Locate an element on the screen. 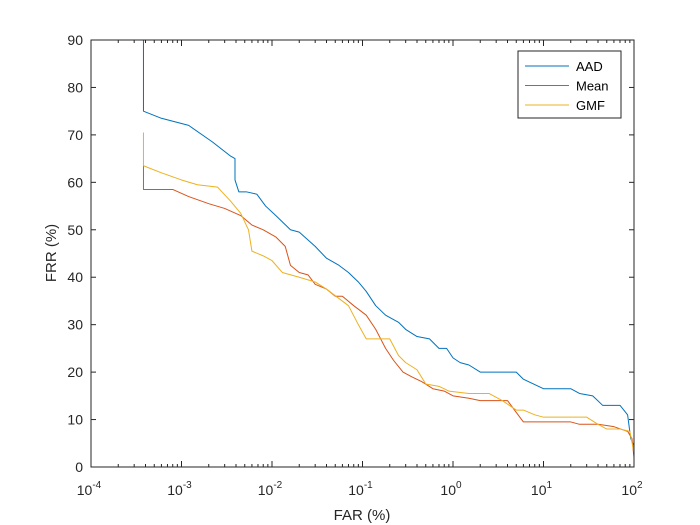  legend: AAD Mean GMF is located at coordinates (569, 84).